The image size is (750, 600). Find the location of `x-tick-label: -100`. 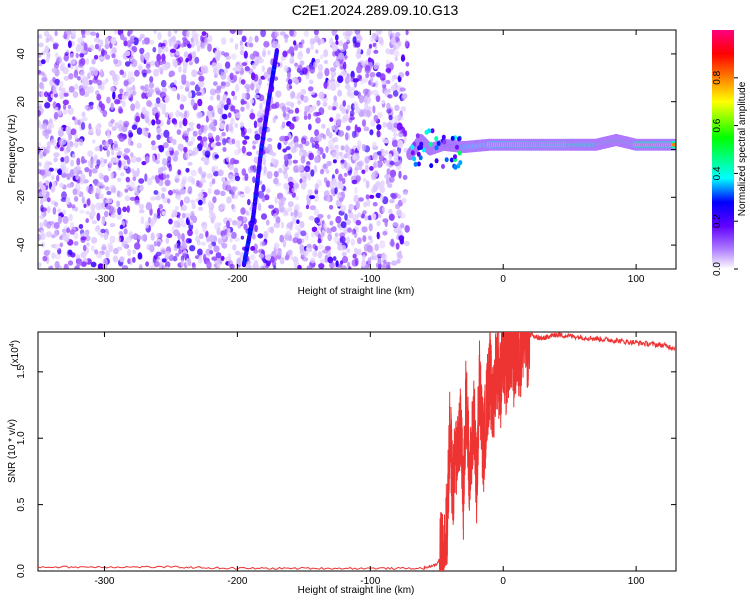

x-tick-label: -100 is located at coordinates (370, 279).